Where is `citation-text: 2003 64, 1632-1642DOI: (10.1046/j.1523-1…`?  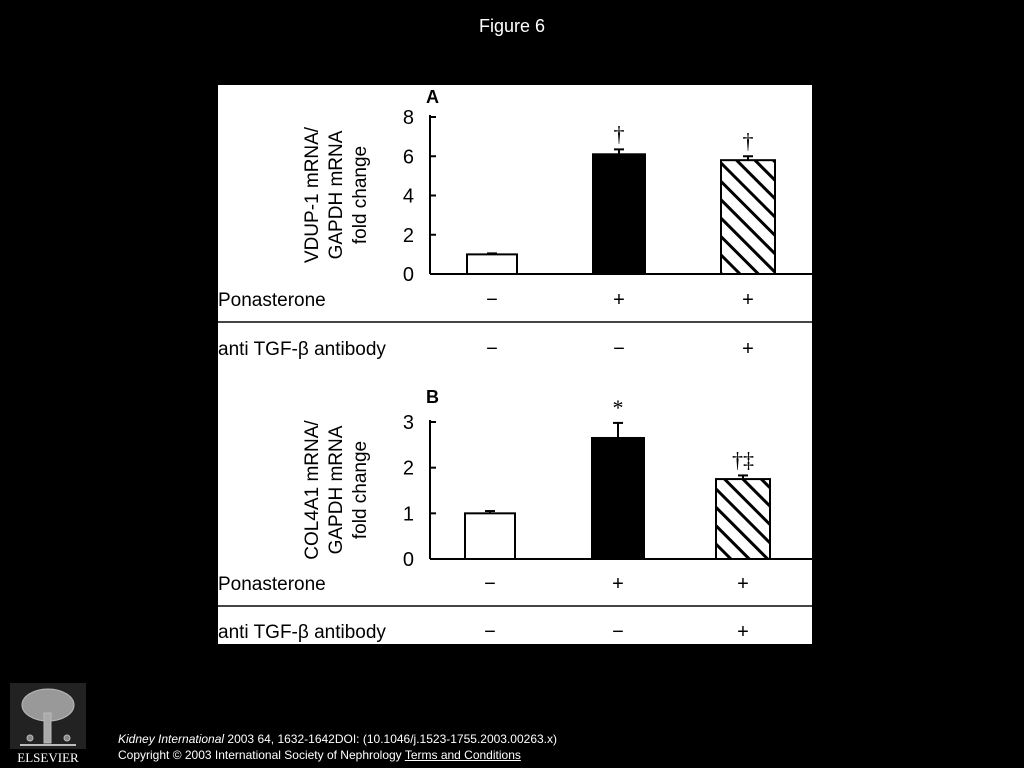 citation-text: 2003 64, 1632-1642DOI: (10.1046/j.1523-1… is located at coordinates (391, 739).